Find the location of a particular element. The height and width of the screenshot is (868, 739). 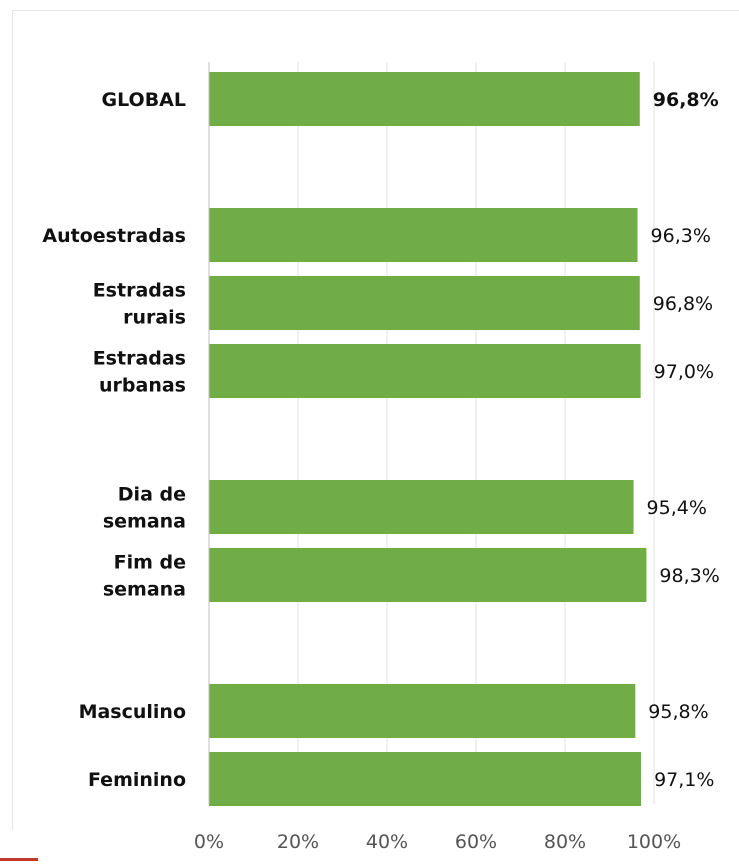

data-label: 95,4% is located at coordinates (677, 508).